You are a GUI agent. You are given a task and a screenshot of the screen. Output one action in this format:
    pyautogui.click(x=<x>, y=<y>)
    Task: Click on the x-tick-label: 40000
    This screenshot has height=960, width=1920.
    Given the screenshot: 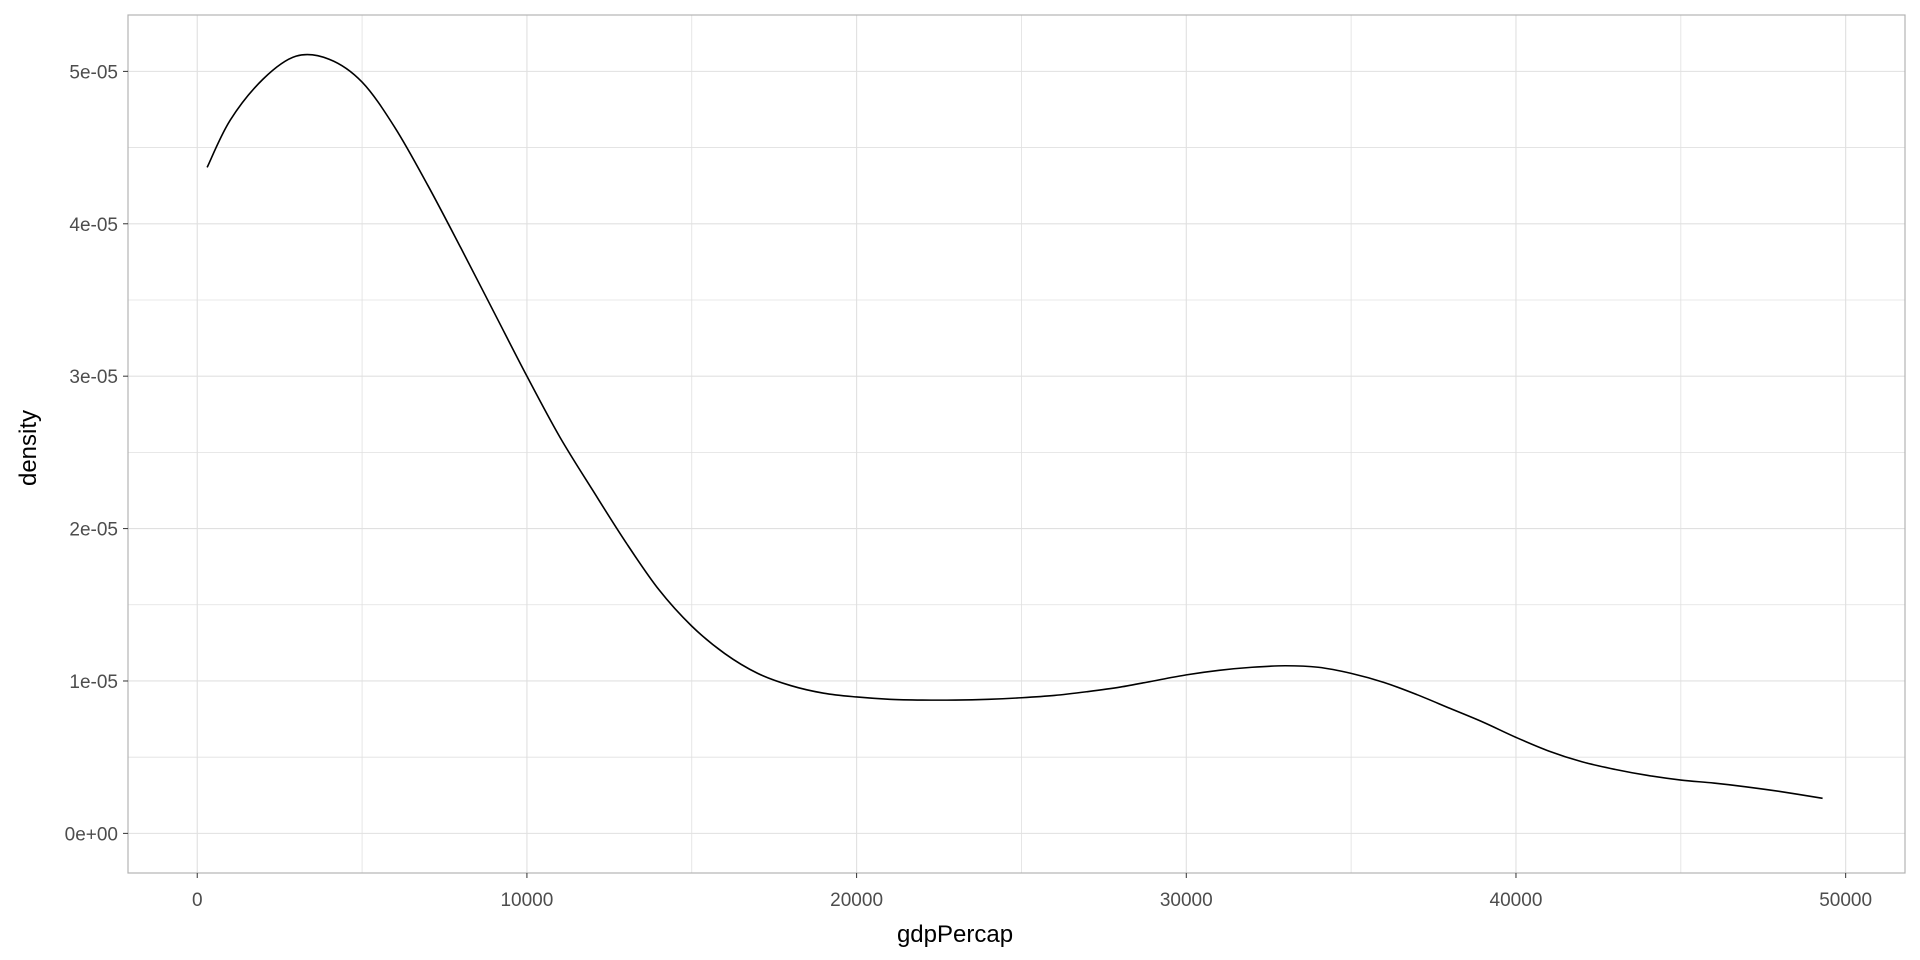 What is the action you would take?
    pyautogui.click(x=1516, y=900)
    